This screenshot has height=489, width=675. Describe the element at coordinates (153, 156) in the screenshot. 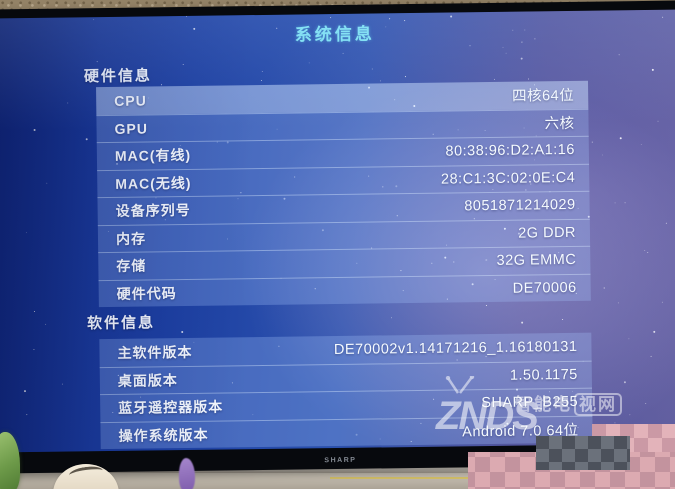

I see `row-label: MAC(有线)` at that location.